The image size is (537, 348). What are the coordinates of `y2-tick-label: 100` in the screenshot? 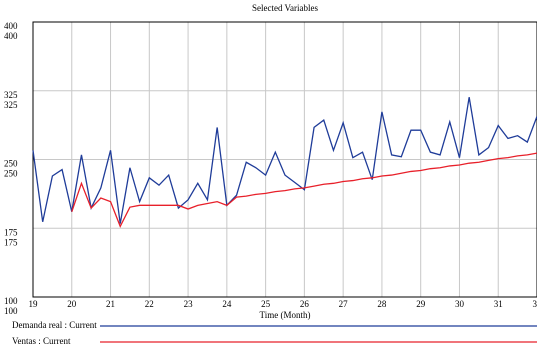 It's located at (11, 311).